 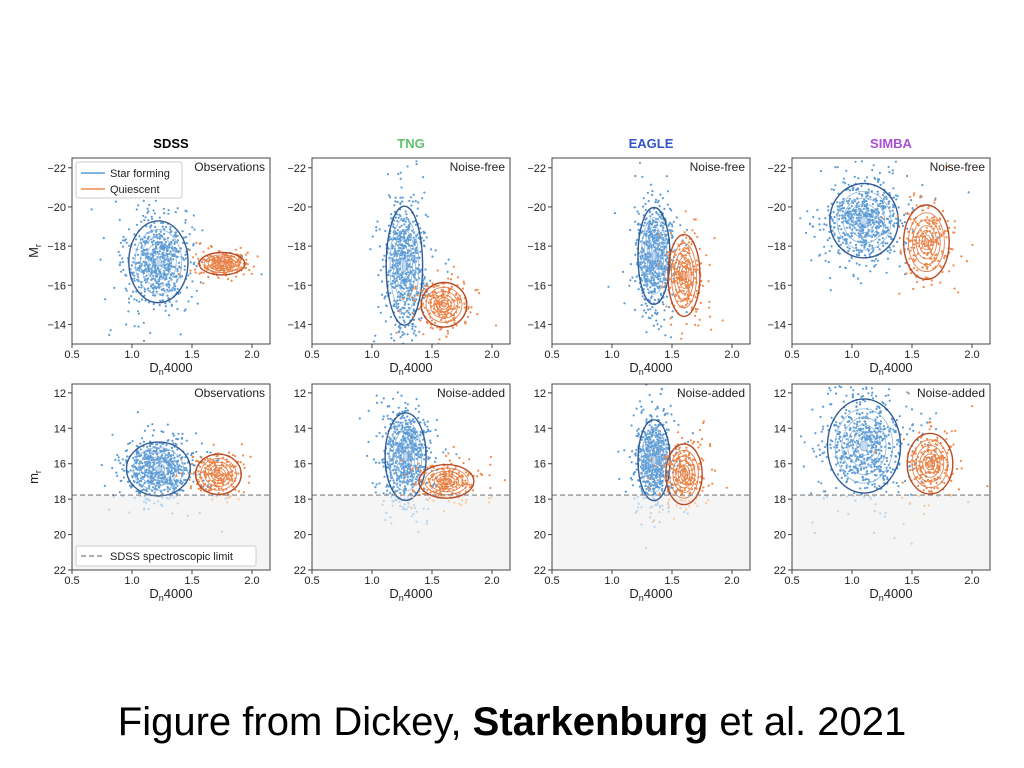 I want to click on y-tick-label: −22, so click(x=536, y=169).